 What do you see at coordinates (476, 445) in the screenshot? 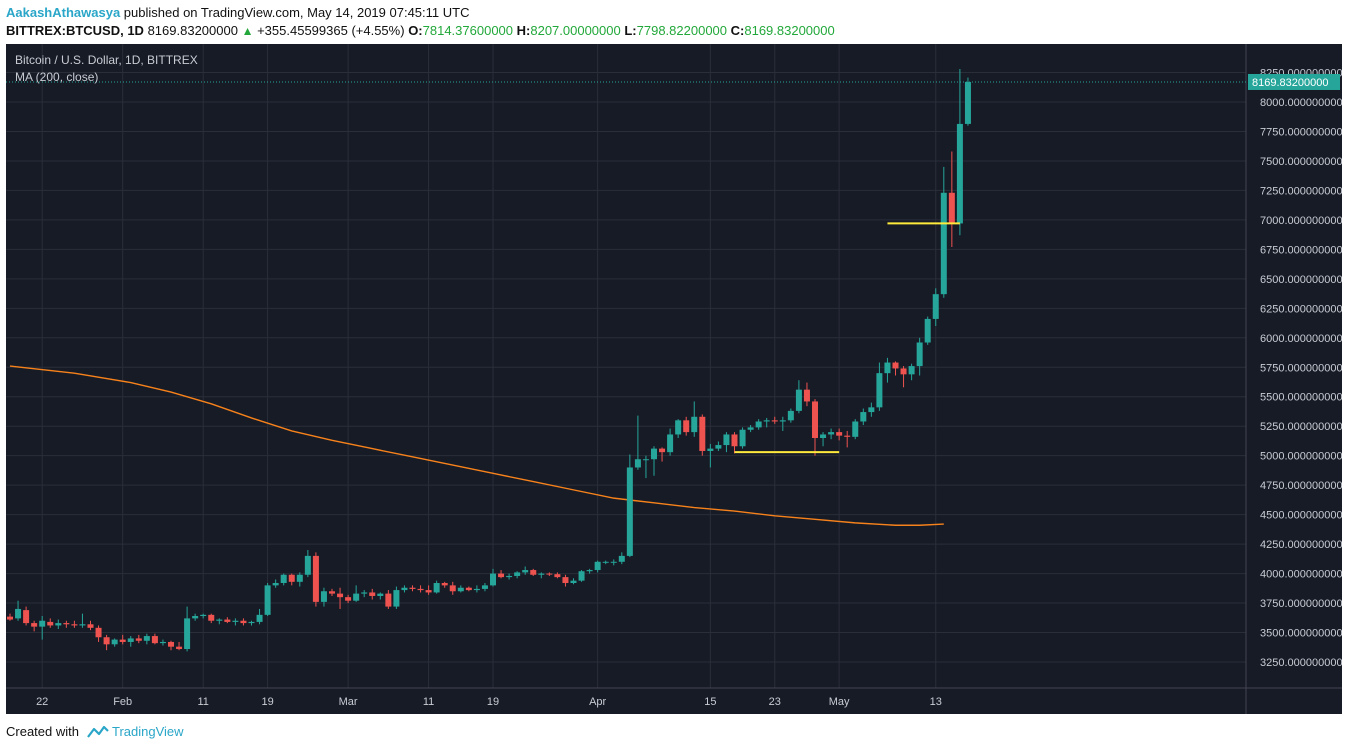
I see `moving-average-line` at bounding box center [476, 445].